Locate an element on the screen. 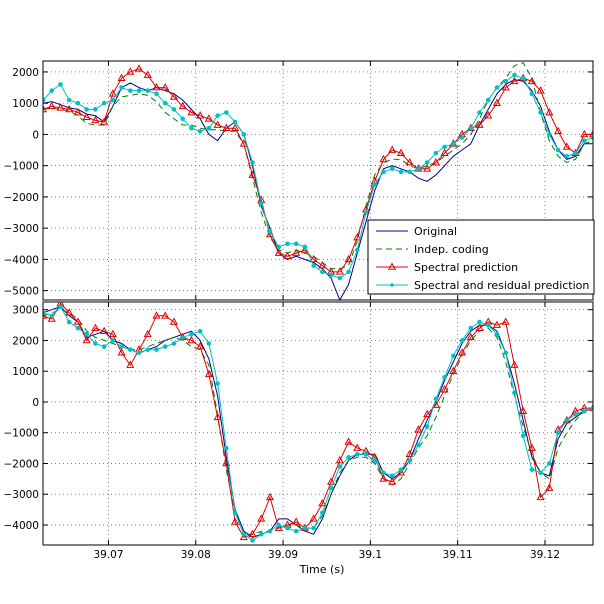 This screenshot has height=604, width=604. x-tick-label: 39.11 is located at coordinates (458, 555).